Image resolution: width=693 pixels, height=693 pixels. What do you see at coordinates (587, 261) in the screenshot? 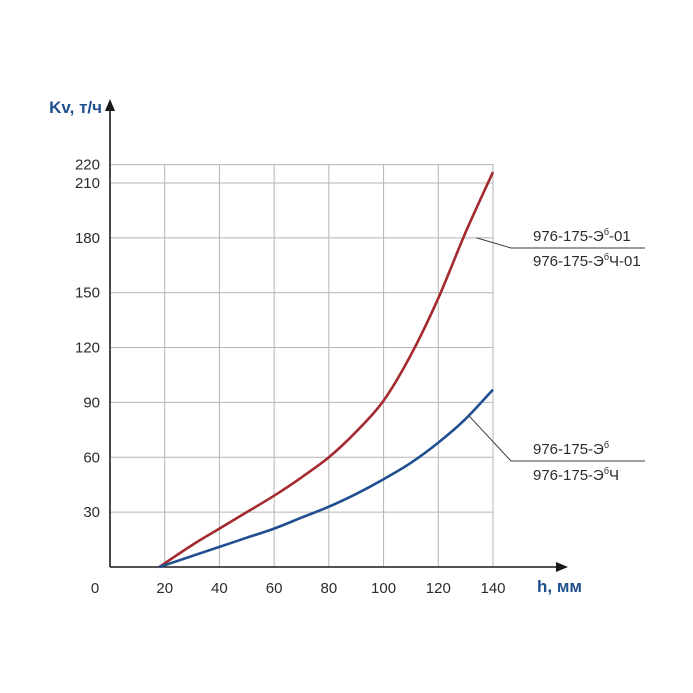
I see `legend-label: 976-175-ЭбЧ-01` at bounding box center [587, 261].